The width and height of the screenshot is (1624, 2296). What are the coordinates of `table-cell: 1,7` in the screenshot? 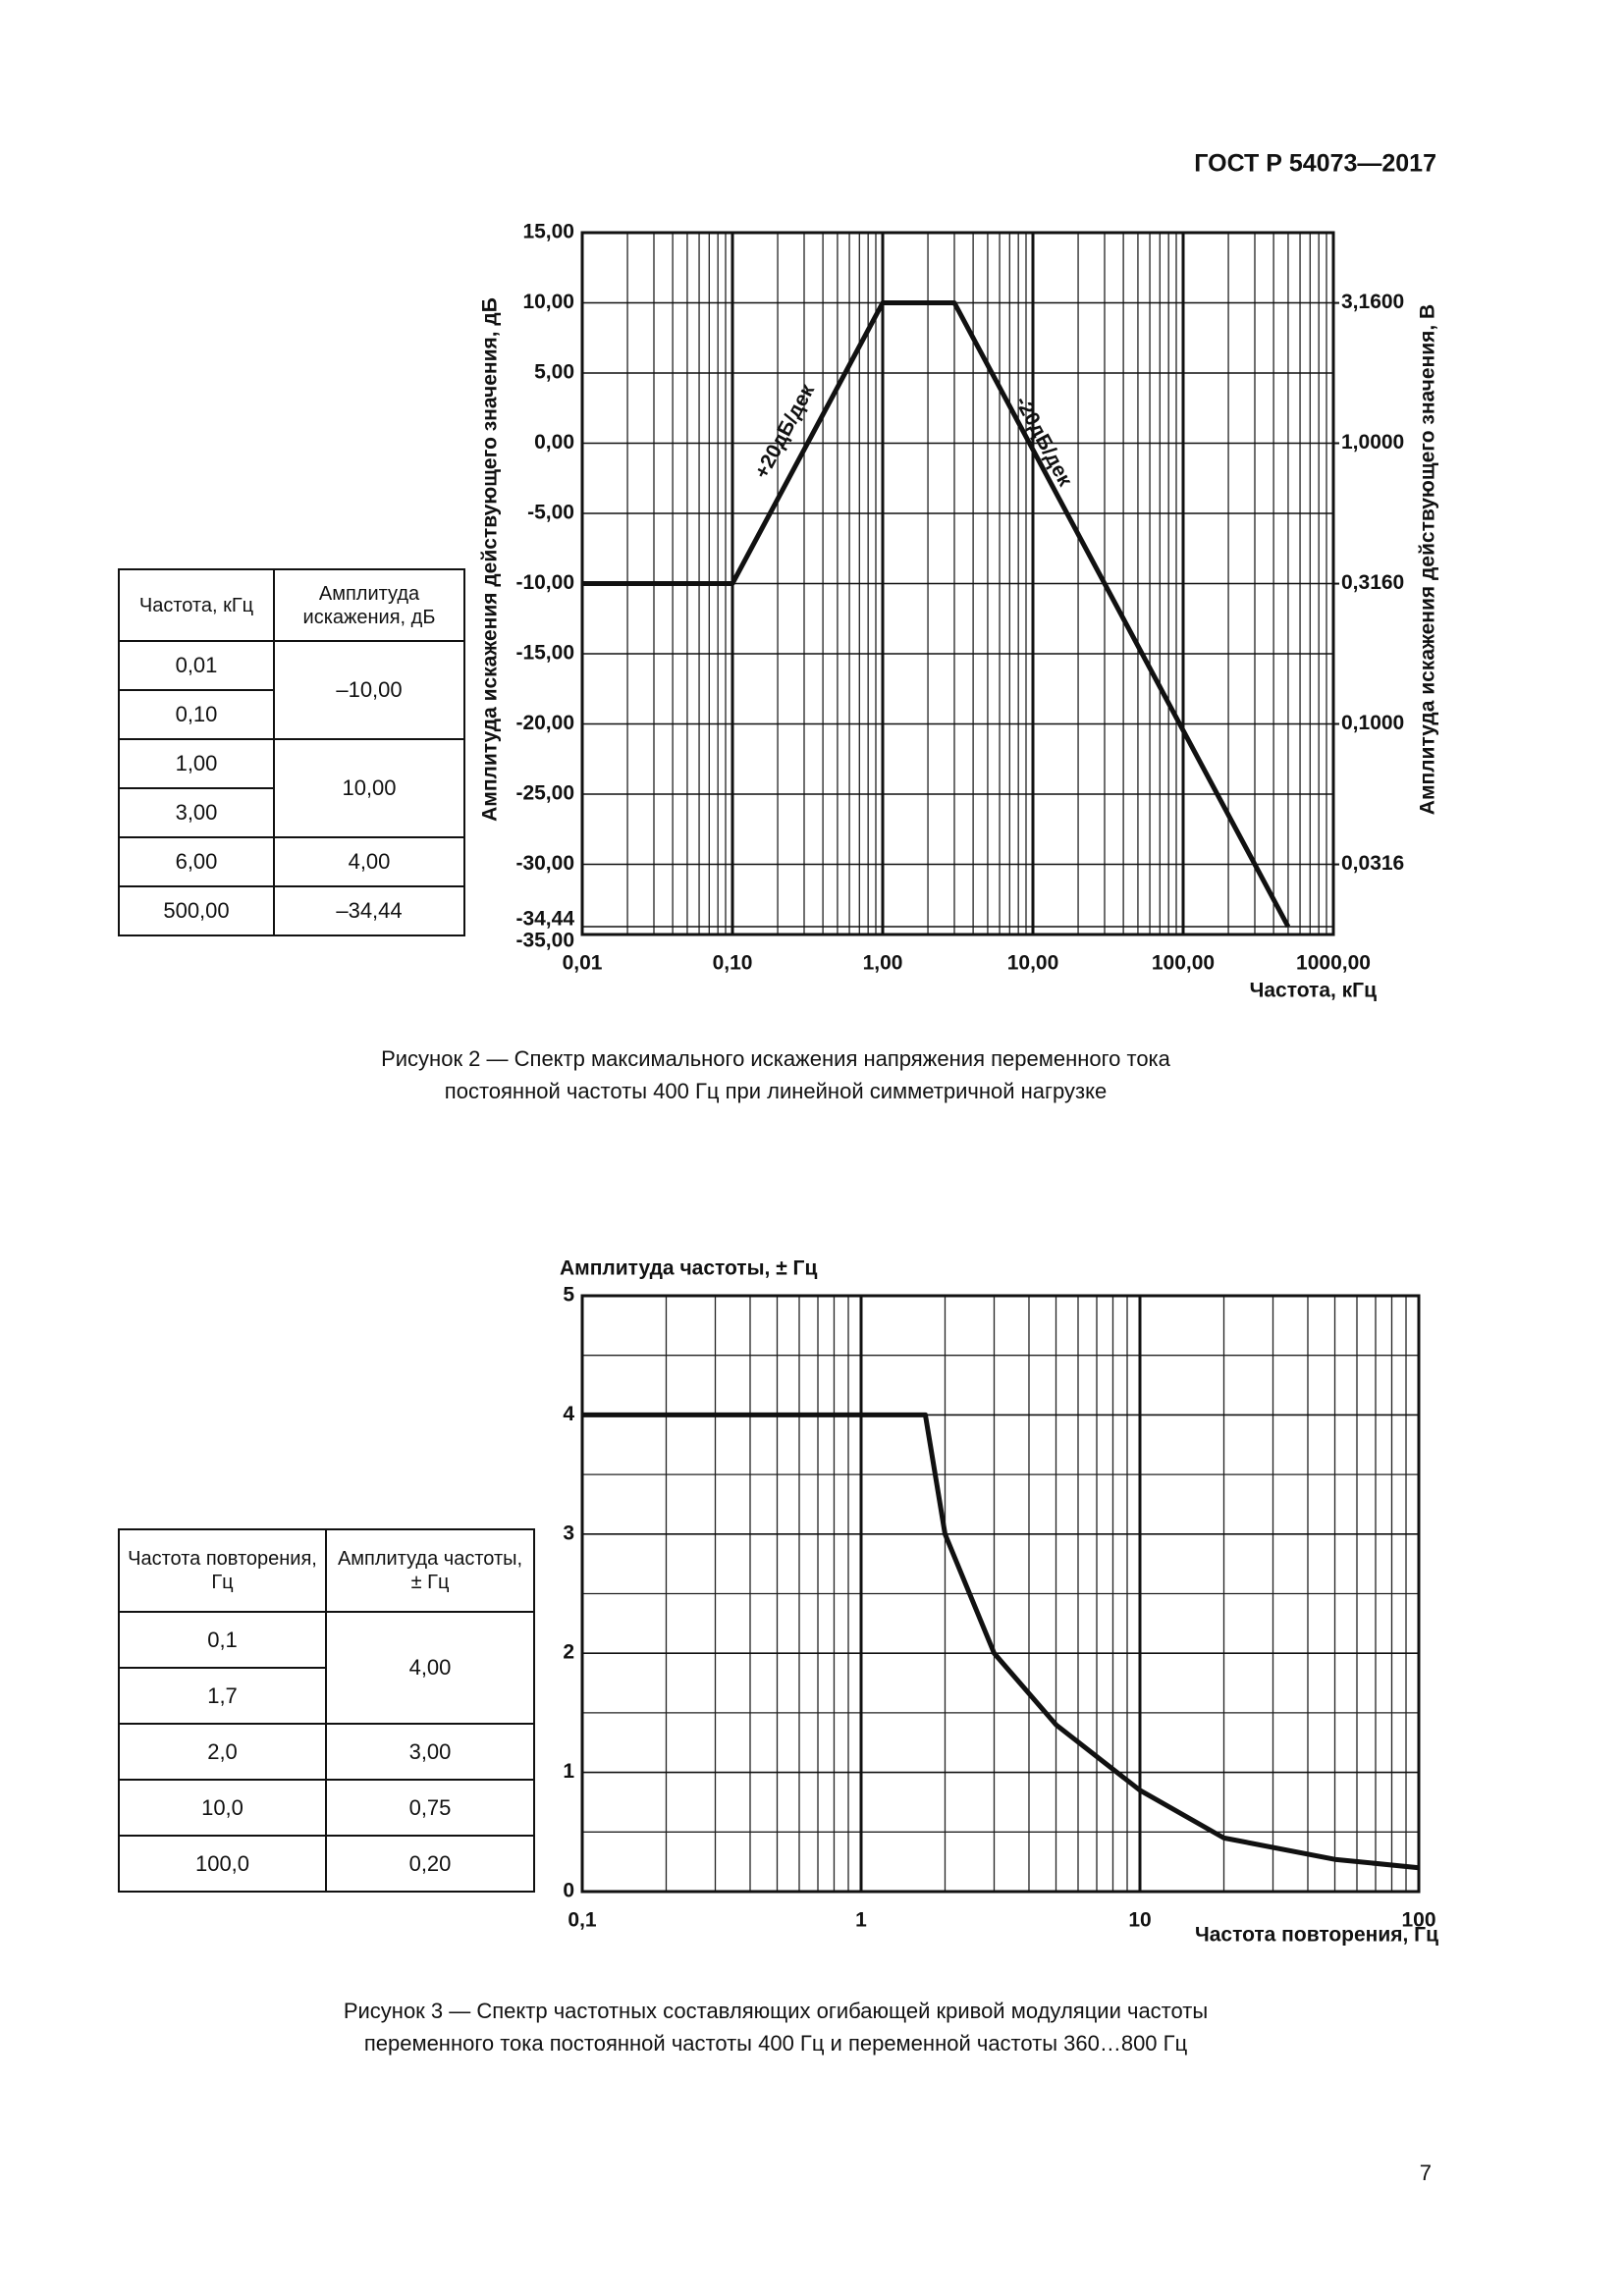 It's located at (222, 1696).